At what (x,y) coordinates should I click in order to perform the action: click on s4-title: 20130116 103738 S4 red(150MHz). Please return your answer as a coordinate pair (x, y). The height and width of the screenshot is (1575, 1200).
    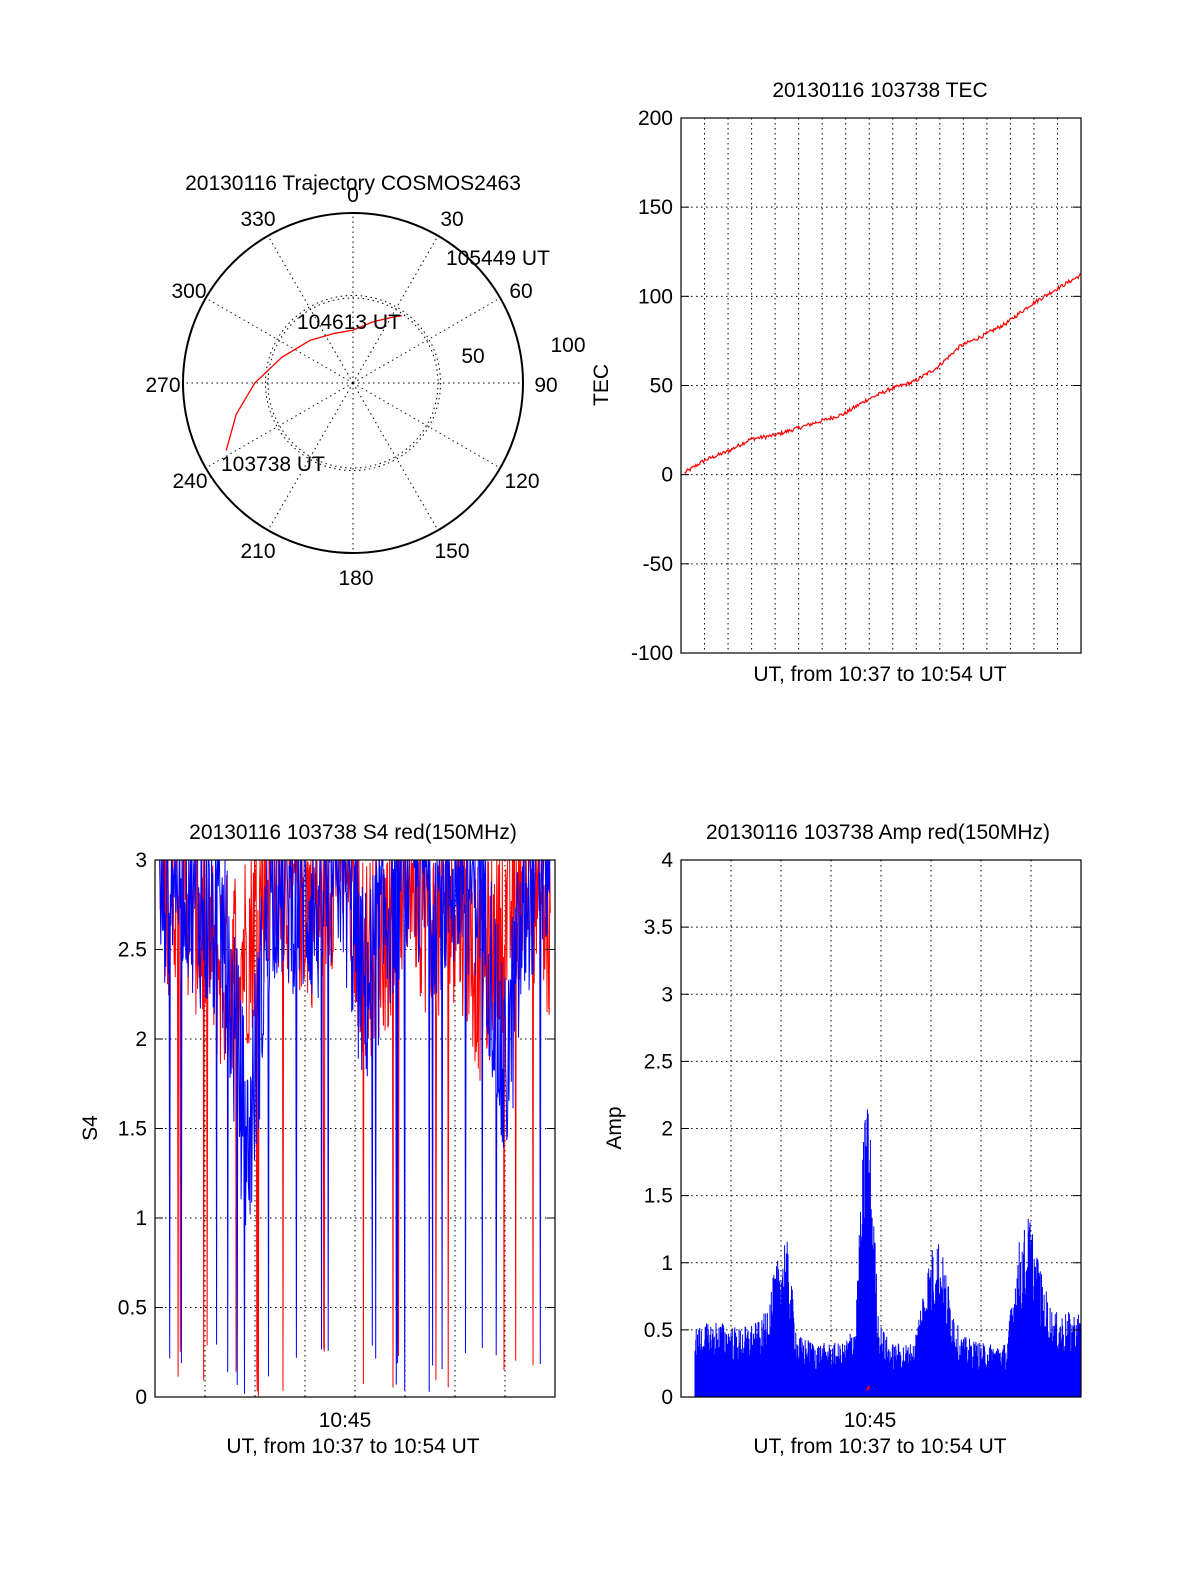
    Looking at the image, I should click on (353, 832).